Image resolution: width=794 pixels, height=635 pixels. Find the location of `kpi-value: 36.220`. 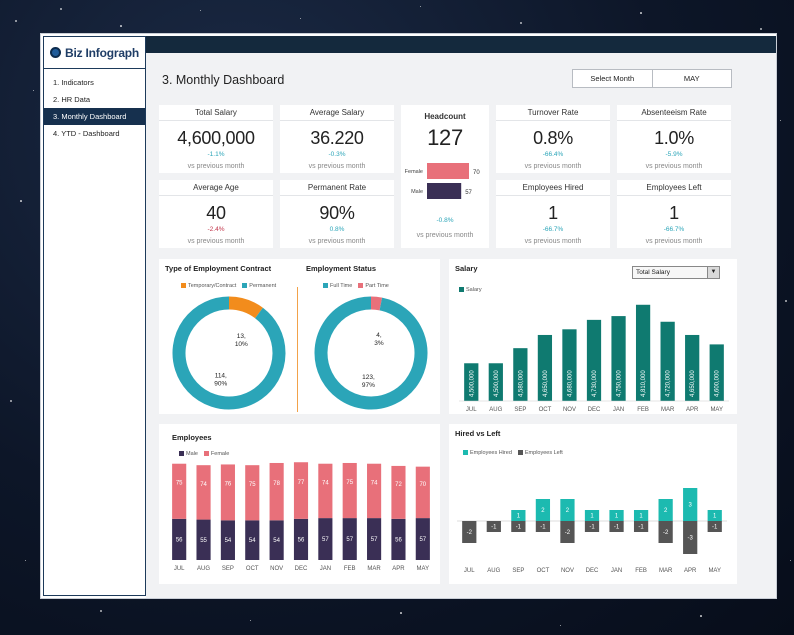

kpi-value: 36.220 is located at coordinates (337, 138).